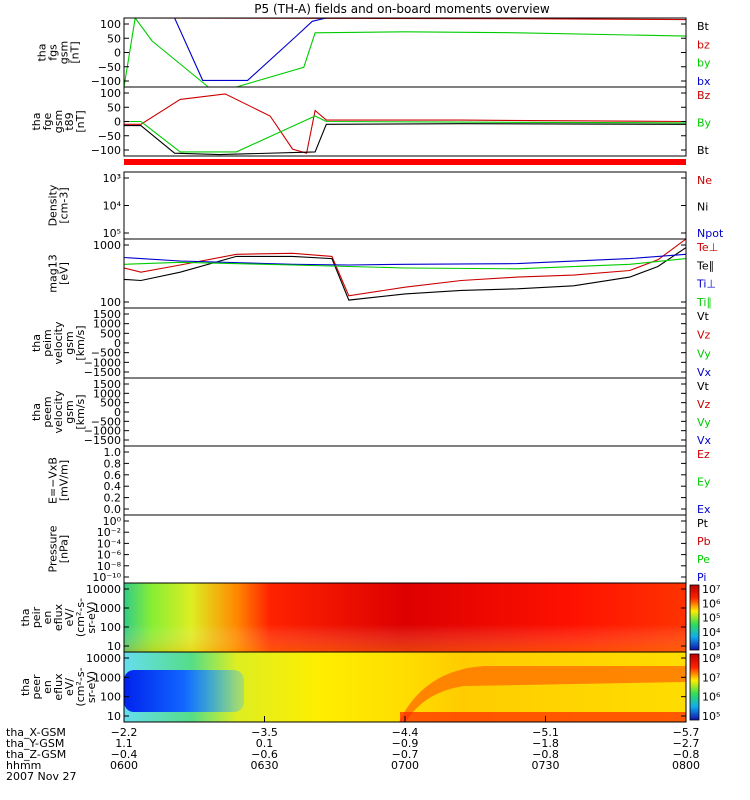 The image size is (750, 800). Describe the element at coordinates (103, 589) in the screenshot. I see `y-tick-label: 10000` at that location.